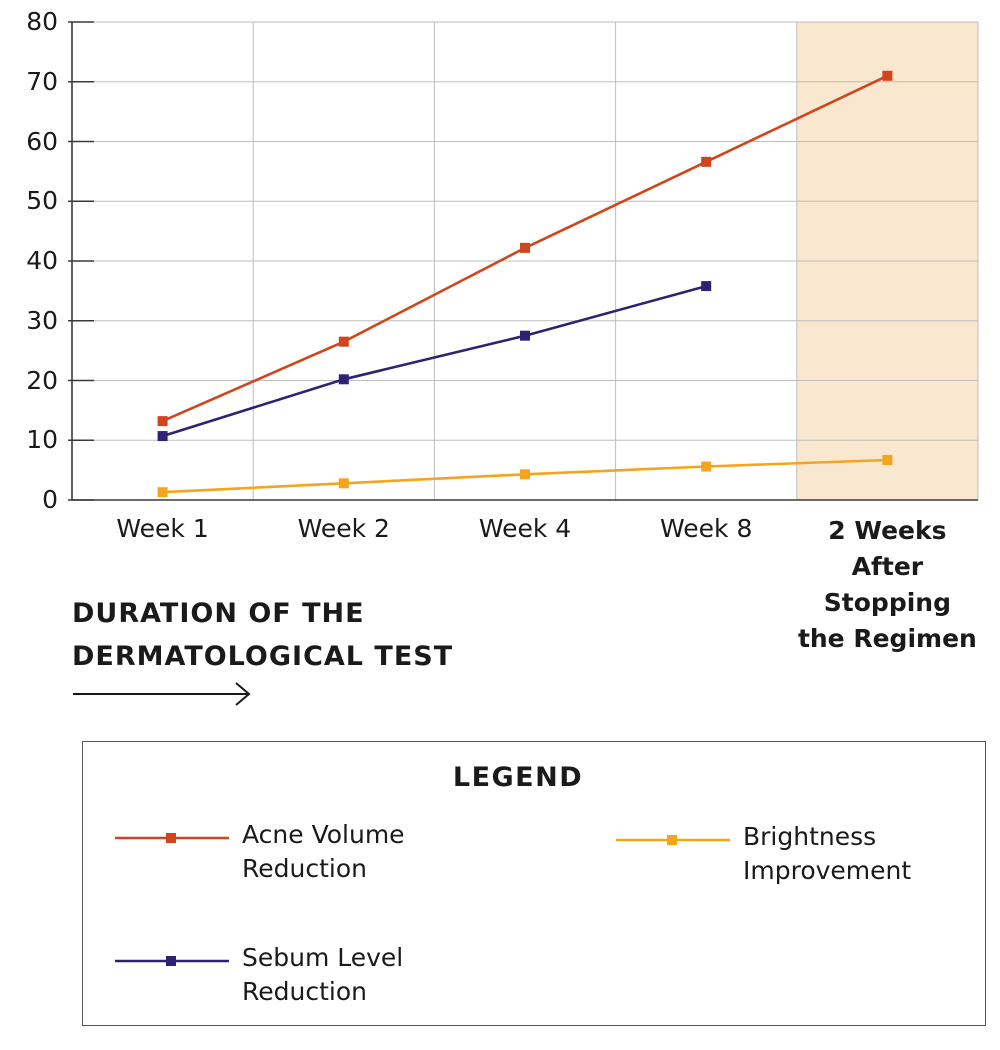 This screenshot has width=1000, height=1050. I want to click on x-tick-label: Week 1, so click(162, 528).